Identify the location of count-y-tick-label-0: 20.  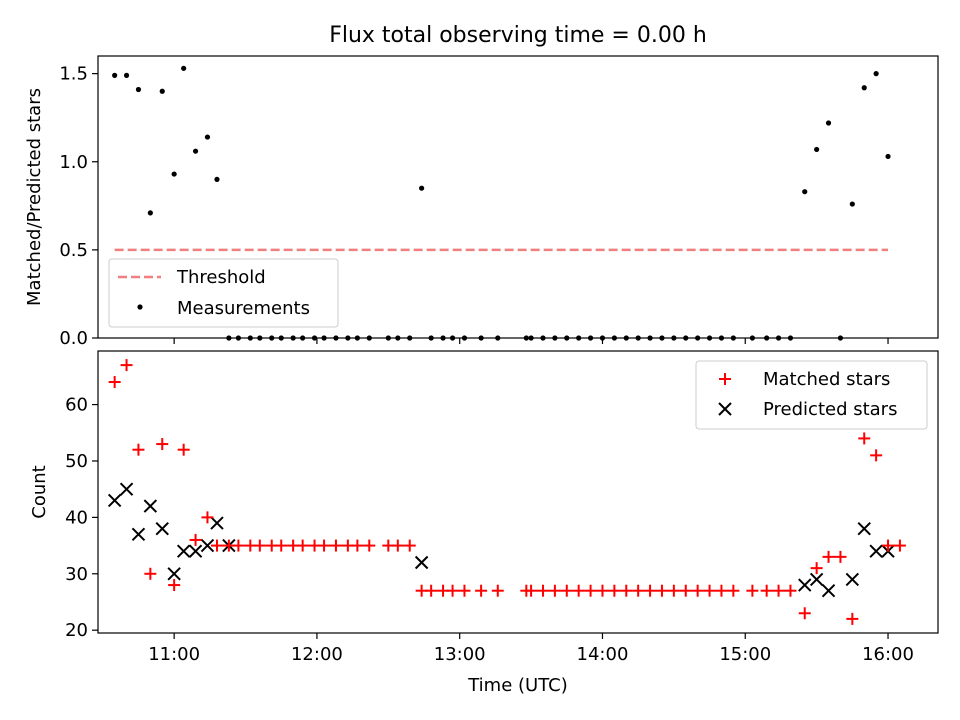
(76, 630).